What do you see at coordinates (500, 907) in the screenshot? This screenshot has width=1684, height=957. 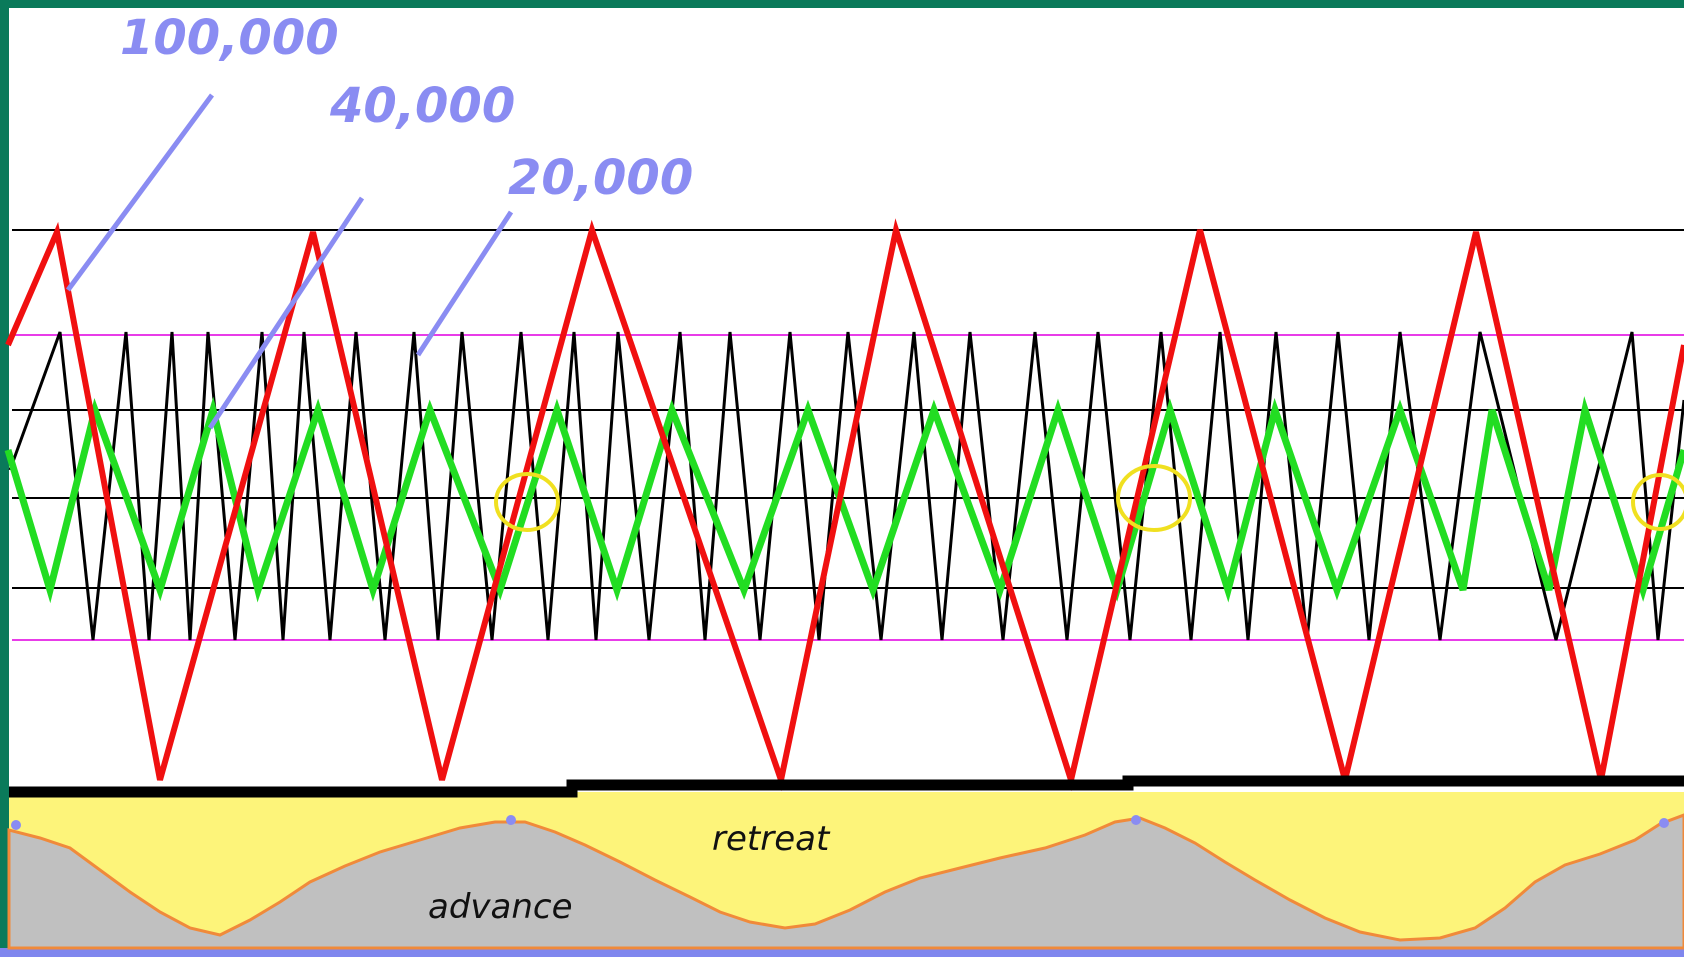 I see `advance-label: advance` at bounding box center [500, 907].